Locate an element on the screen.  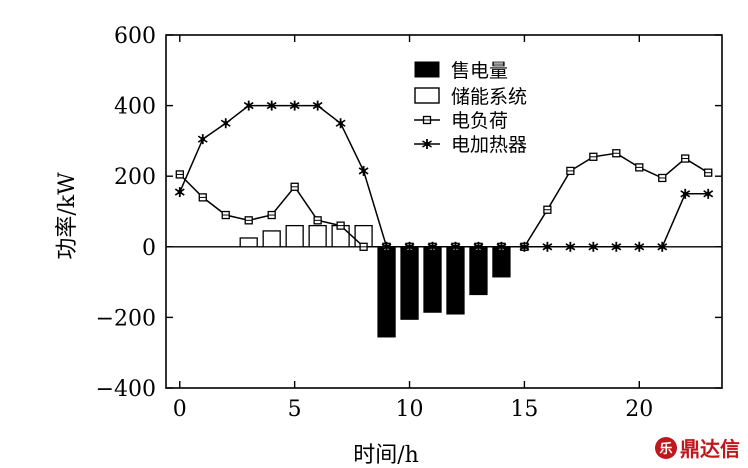
watermark-text: 鼎达信 is located at coordinates (710, 449).